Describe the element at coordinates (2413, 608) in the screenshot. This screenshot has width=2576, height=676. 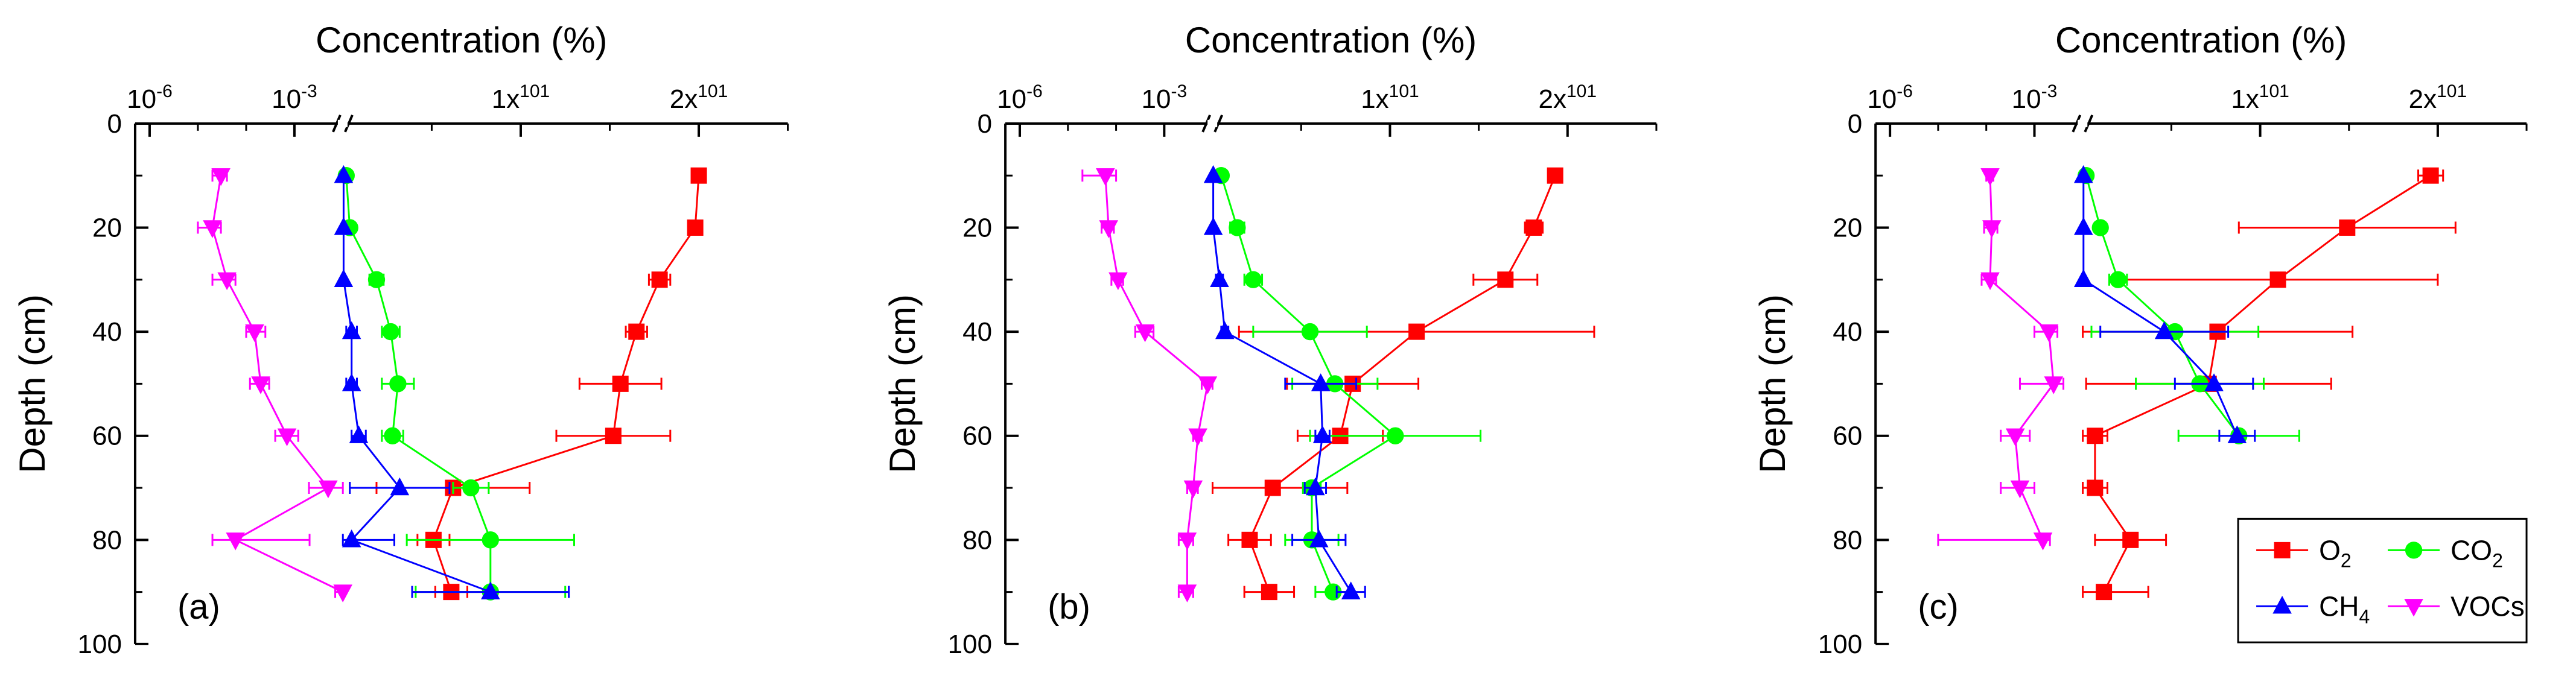
I see `legend-marker-vocs` at that location.